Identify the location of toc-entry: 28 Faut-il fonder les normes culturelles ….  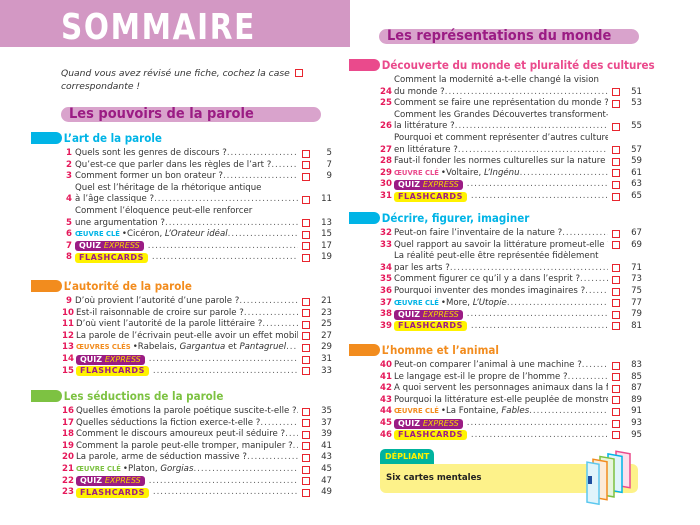
(511, 162).